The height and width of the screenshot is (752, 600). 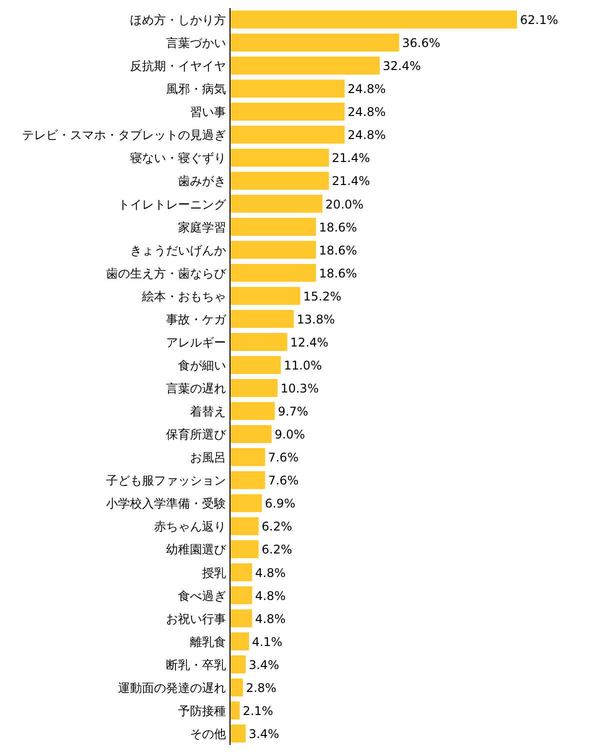 I want to click on data-label: 62.1%, so click(x=539, y=20).